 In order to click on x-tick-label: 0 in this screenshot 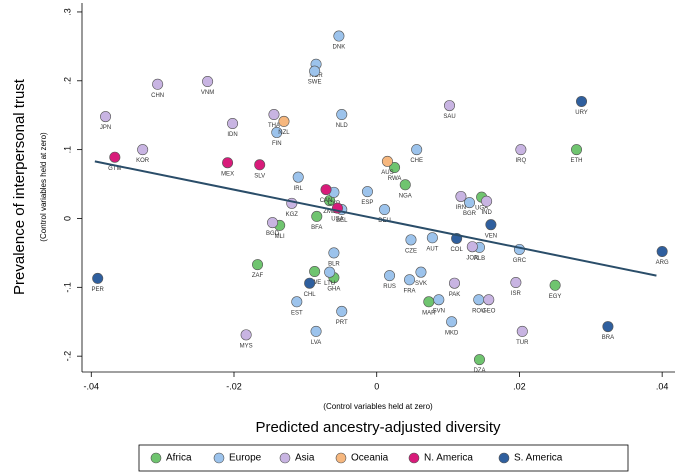, I will do `click(376, 386)`.